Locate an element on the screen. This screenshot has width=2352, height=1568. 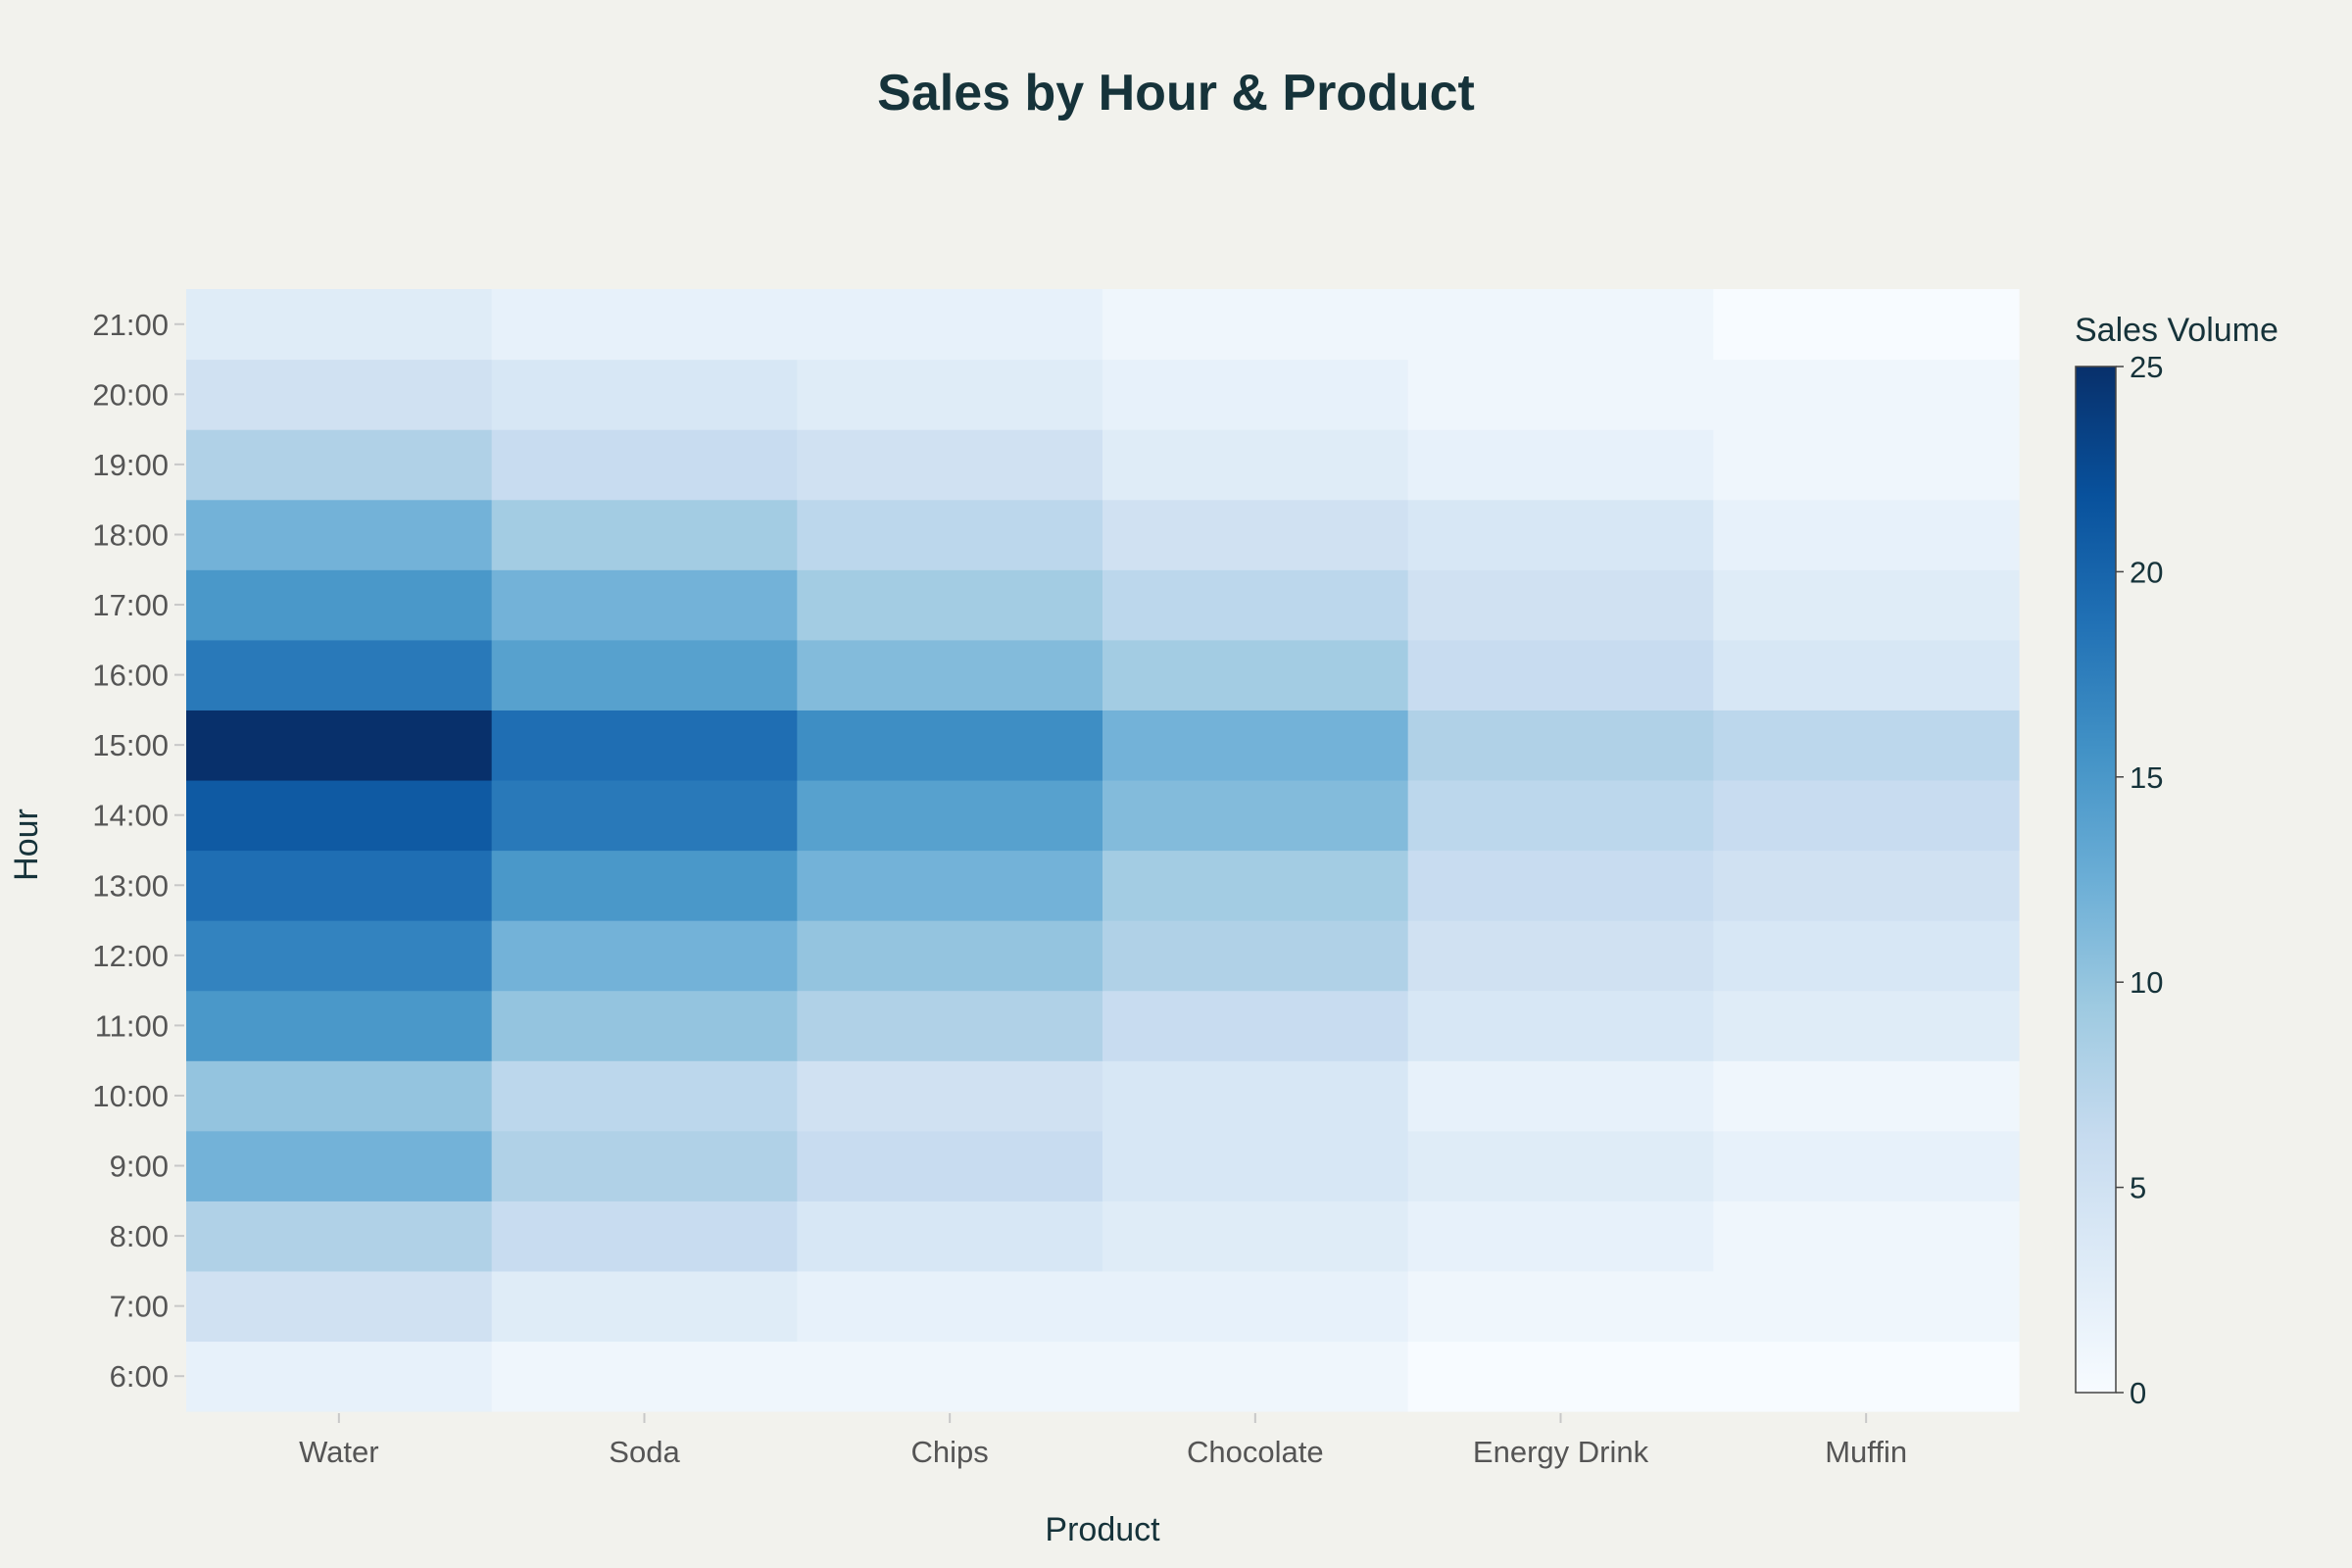
x-tick-label: Chips is located at coordinates (950, 1452).